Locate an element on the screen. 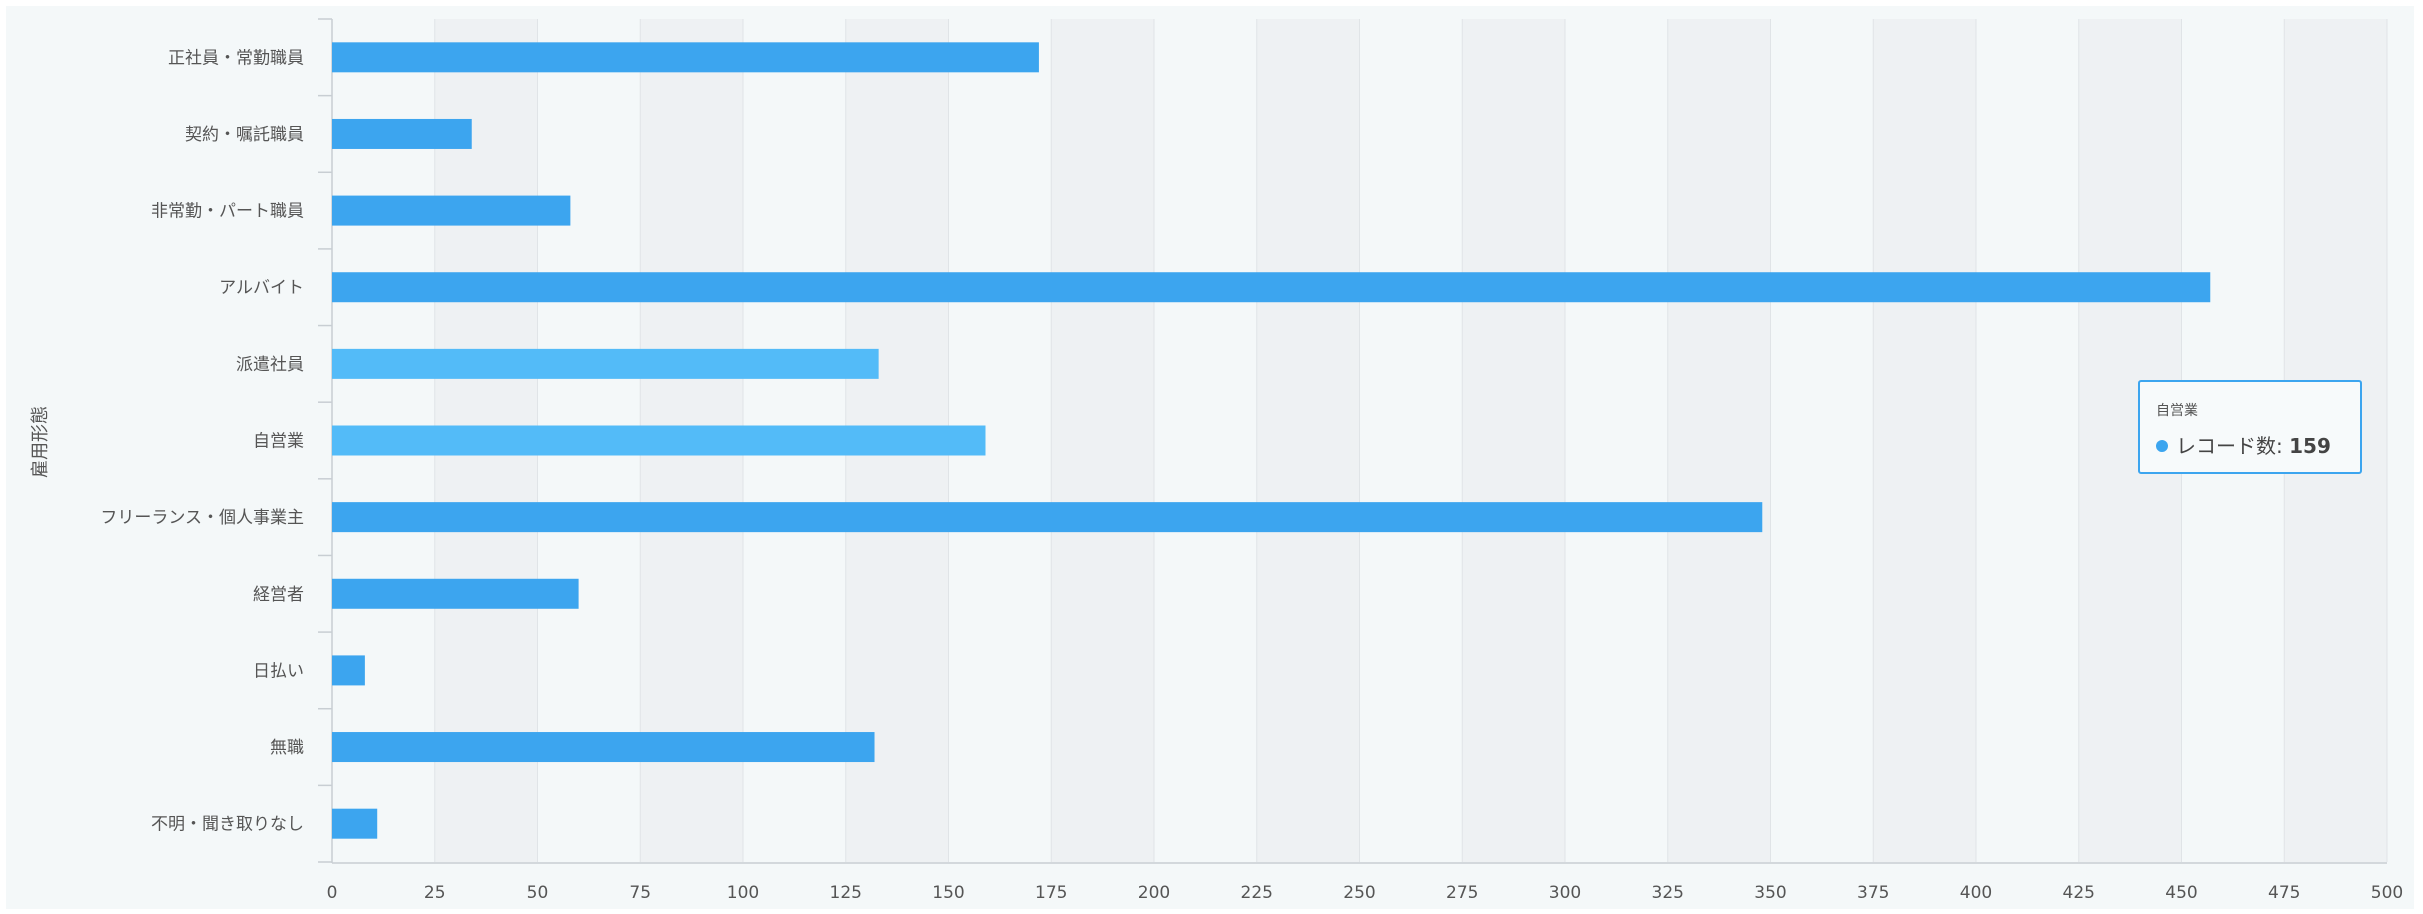 The width and height of the screenshot is (2423, 914). tooltip-row: レコード数: 159 is located at coordinates (2258, 444).